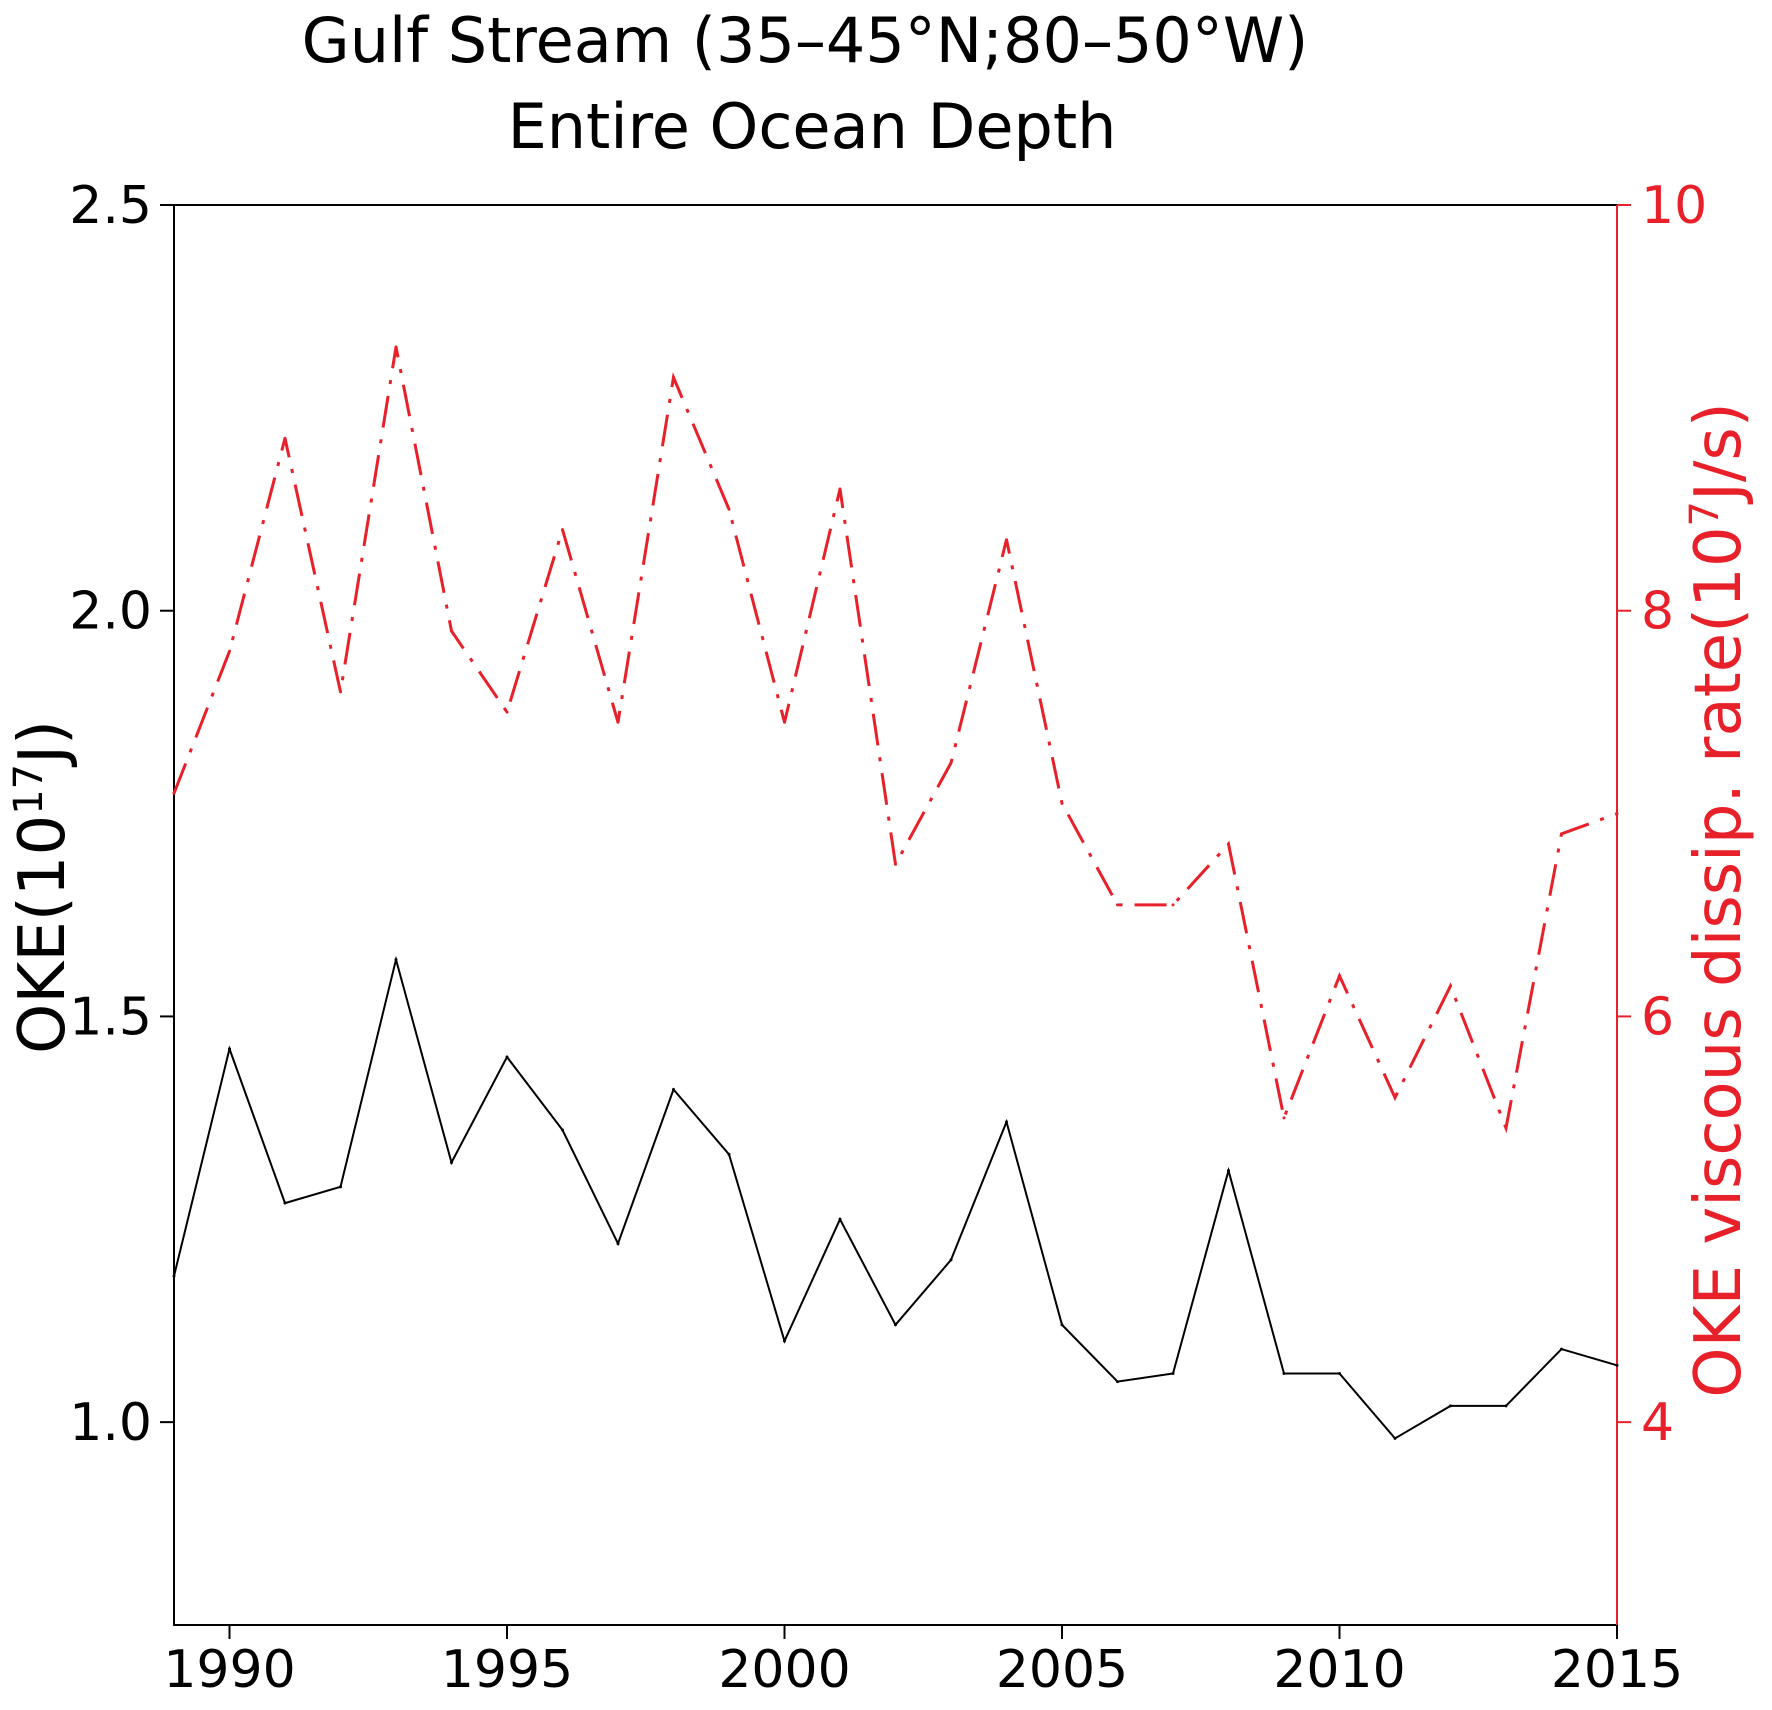 The width and height of the screenshot is (1772, 1710). I want to click on left-tick-label: 1.5, so click(110, 1017).